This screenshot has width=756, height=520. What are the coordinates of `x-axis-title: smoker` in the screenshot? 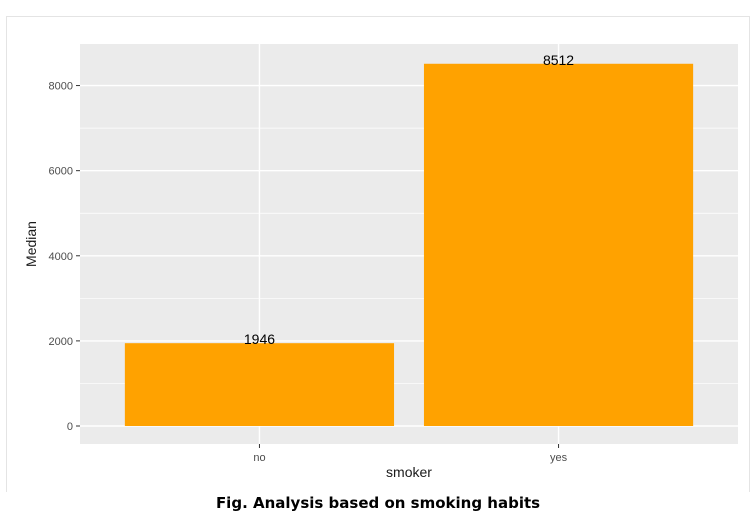 It's located at (409, 472).